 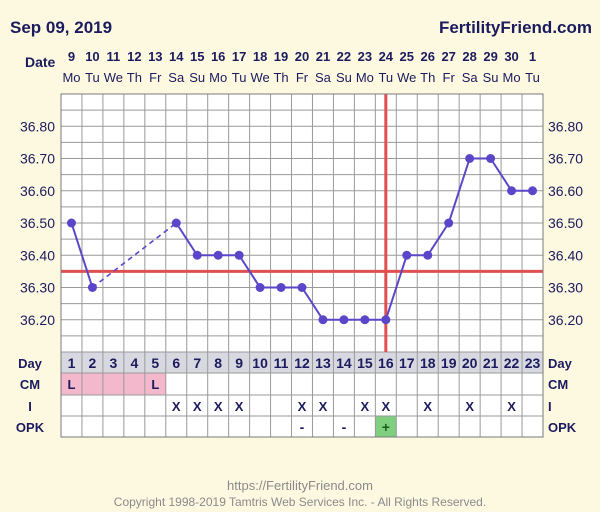 I want to click on y-tick-label-right: 36.60, so click(x=565, y=191).